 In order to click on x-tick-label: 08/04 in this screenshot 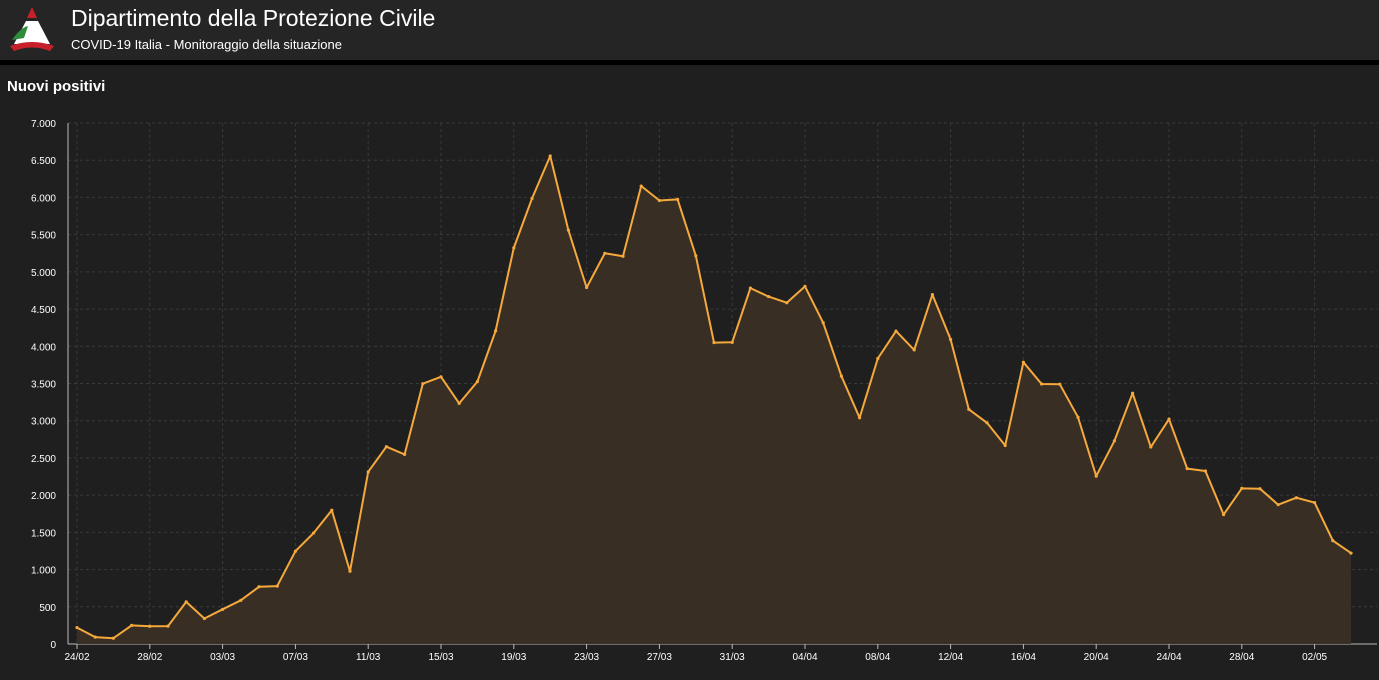, I will do `click(877, 657)`.